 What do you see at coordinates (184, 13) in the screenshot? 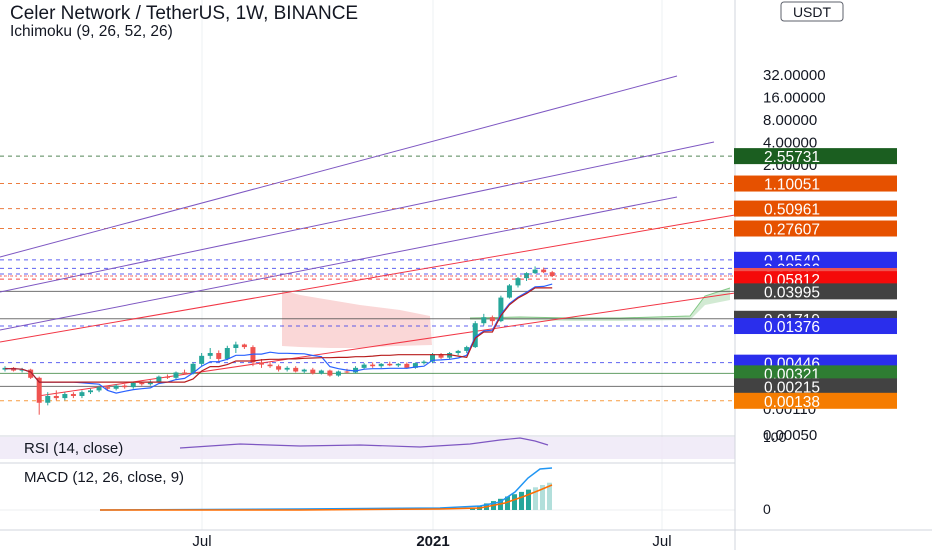
I see `chart-title: Celer Network / TetherUS, 1W, BINANCE` at bounding box center [184, 13].